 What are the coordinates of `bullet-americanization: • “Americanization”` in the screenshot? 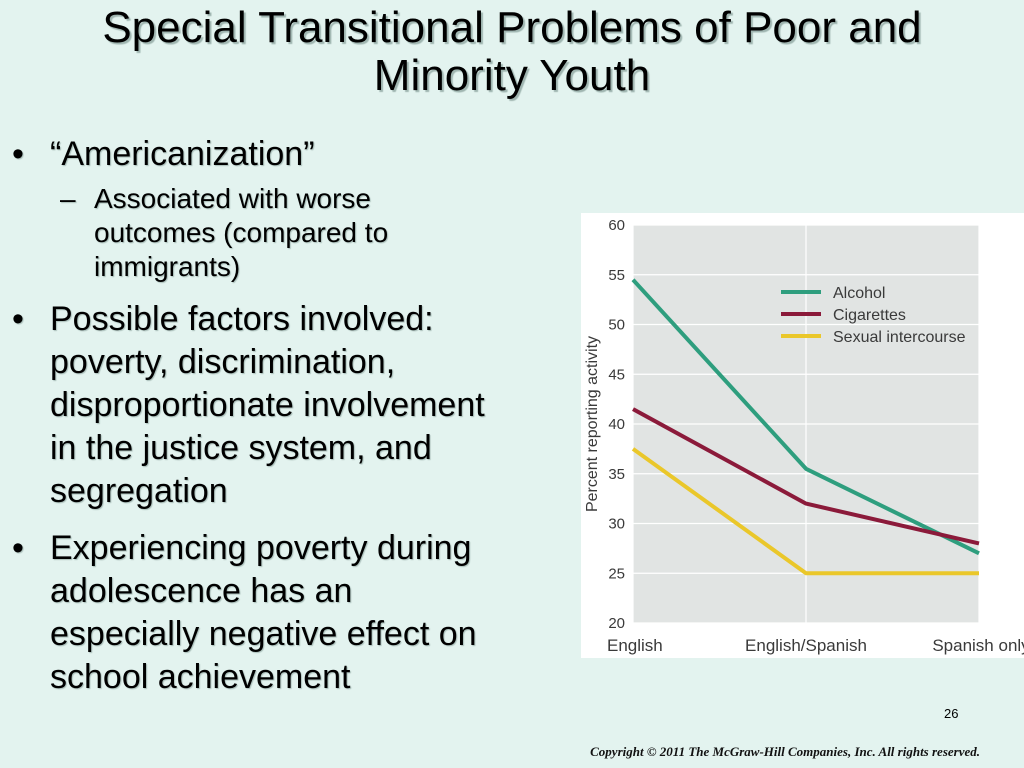 It's located at (290, 154).